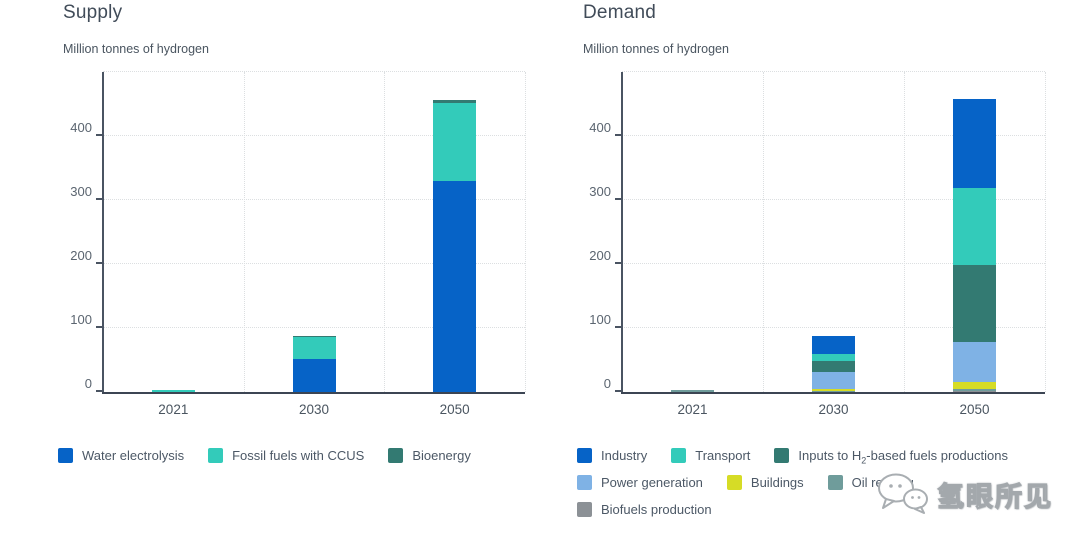 The width and height of the screenshot is (1073, 543). I want to click on legend-item-fossil-fuels-with-ccus: Fossil fuels with CCUS, so click(286, 455).